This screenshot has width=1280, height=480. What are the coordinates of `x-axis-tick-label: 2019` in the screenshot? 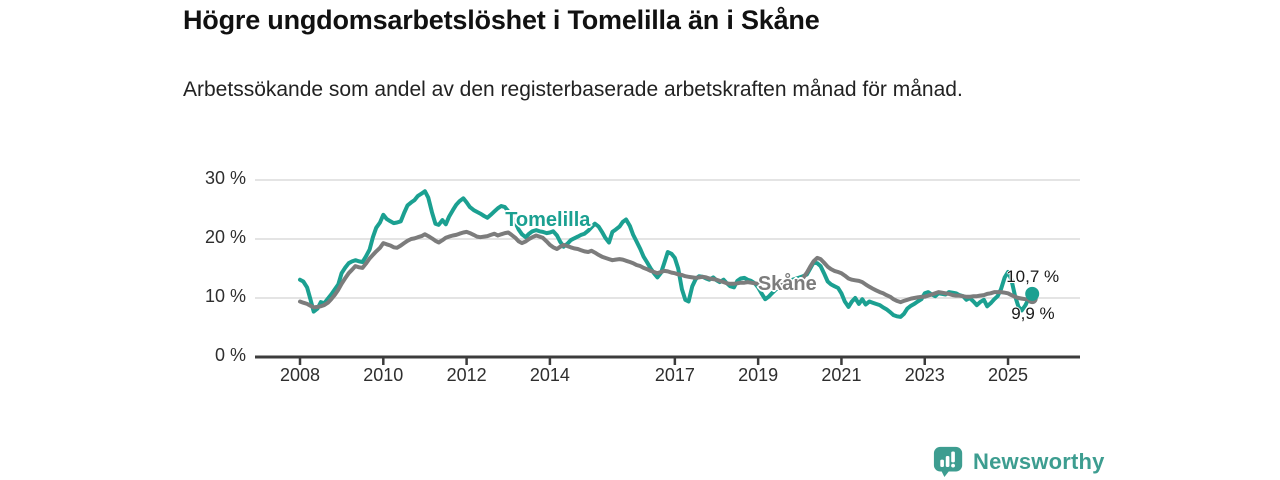 It's located at (758, 375).